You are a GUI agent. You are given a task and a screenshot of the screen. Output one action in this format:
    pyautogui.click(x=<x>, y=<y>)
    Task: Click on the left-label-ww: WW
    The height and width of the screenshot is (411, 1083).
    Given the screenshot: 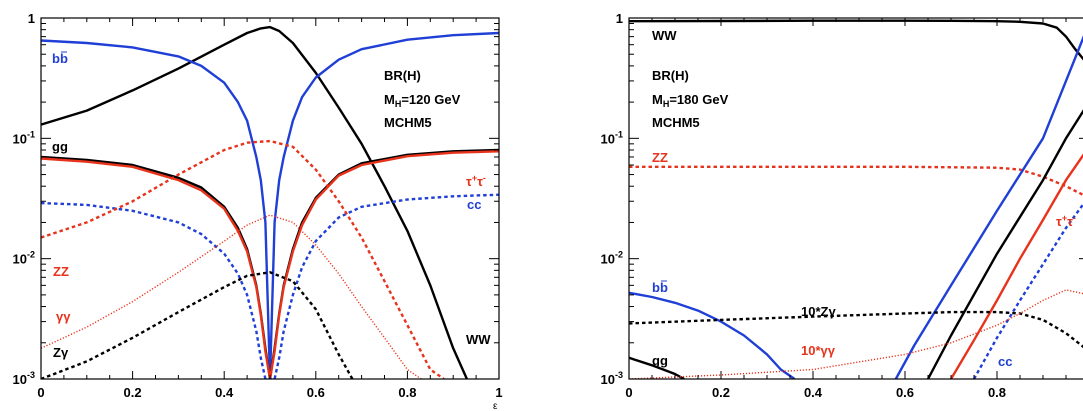 What is the action you would take?
    pyautogui.click(x=478, y=339)
    